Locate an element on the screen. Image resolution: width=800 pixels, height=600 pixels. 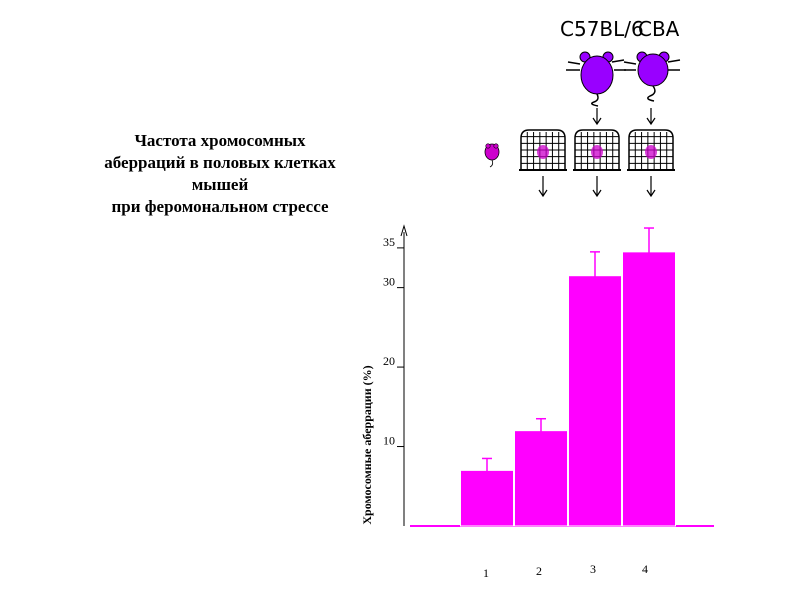
category-label: 3 is located at coordinates (593, 569).